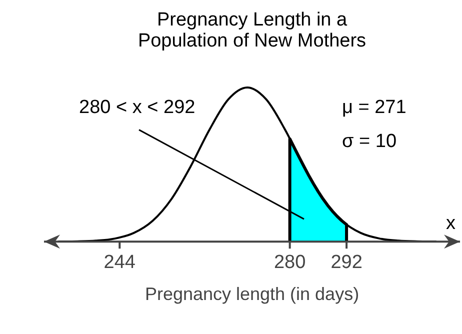 This screenshot has height=334, width=462. What do you see at coordinates (252, 294) in the screenshot?
I see `x-axis-title: Pregnancy length (in days)` at bounding box center [252, 294].